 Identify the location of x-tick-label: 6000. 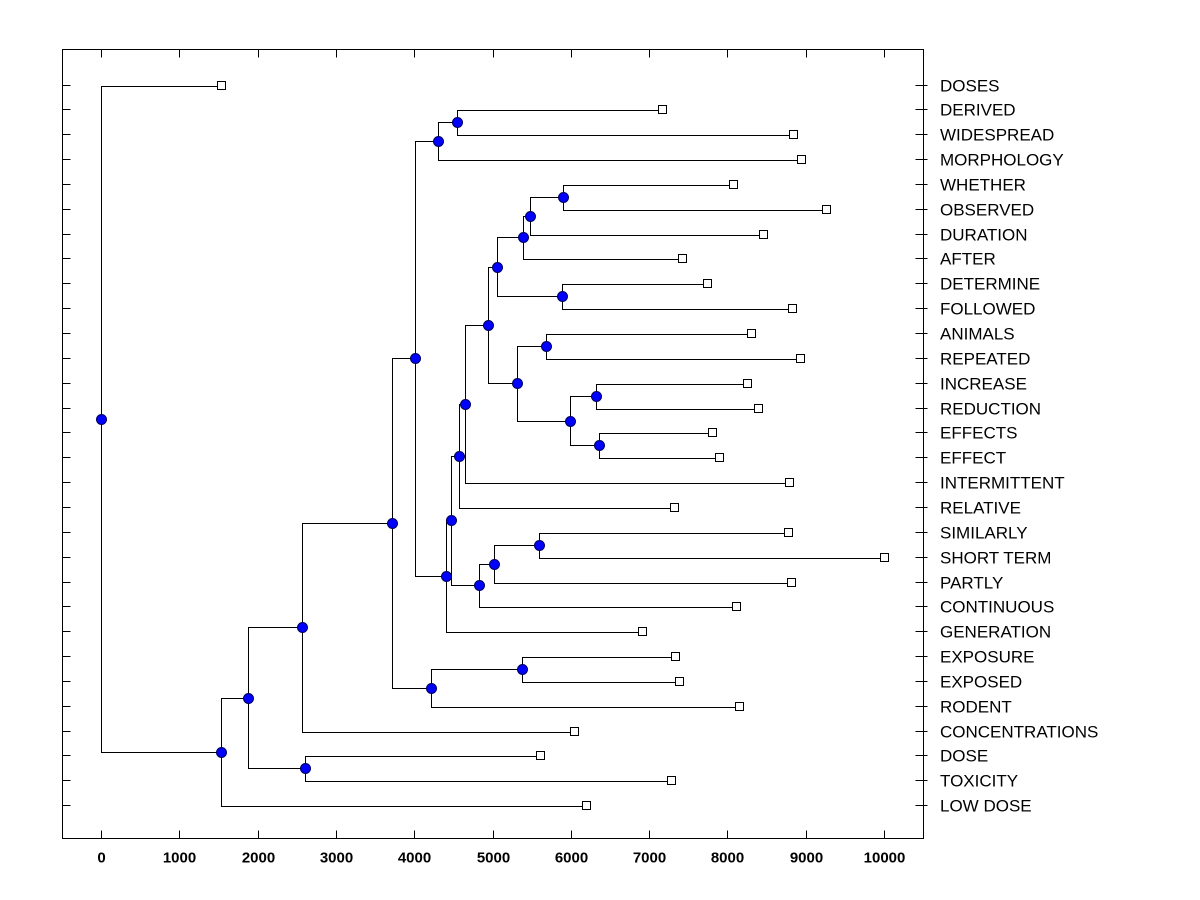
(571, 858).